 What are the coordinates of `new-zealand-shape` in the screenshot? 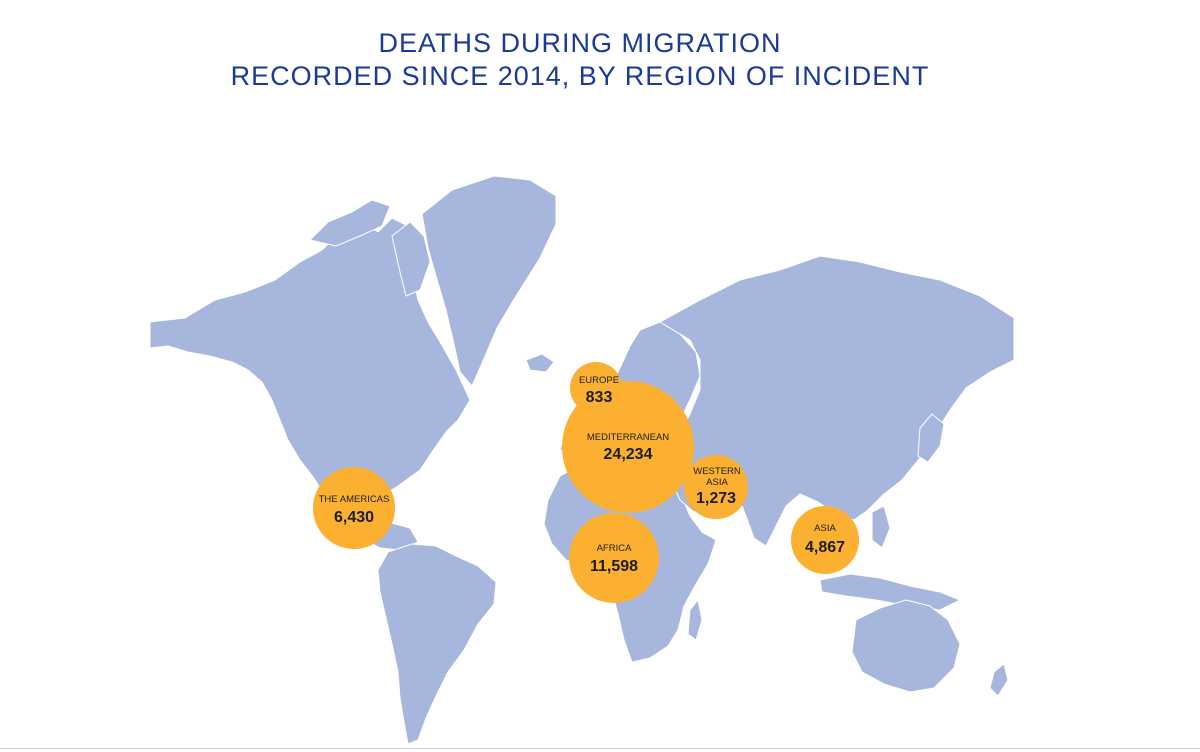 It's located at (999, 680).